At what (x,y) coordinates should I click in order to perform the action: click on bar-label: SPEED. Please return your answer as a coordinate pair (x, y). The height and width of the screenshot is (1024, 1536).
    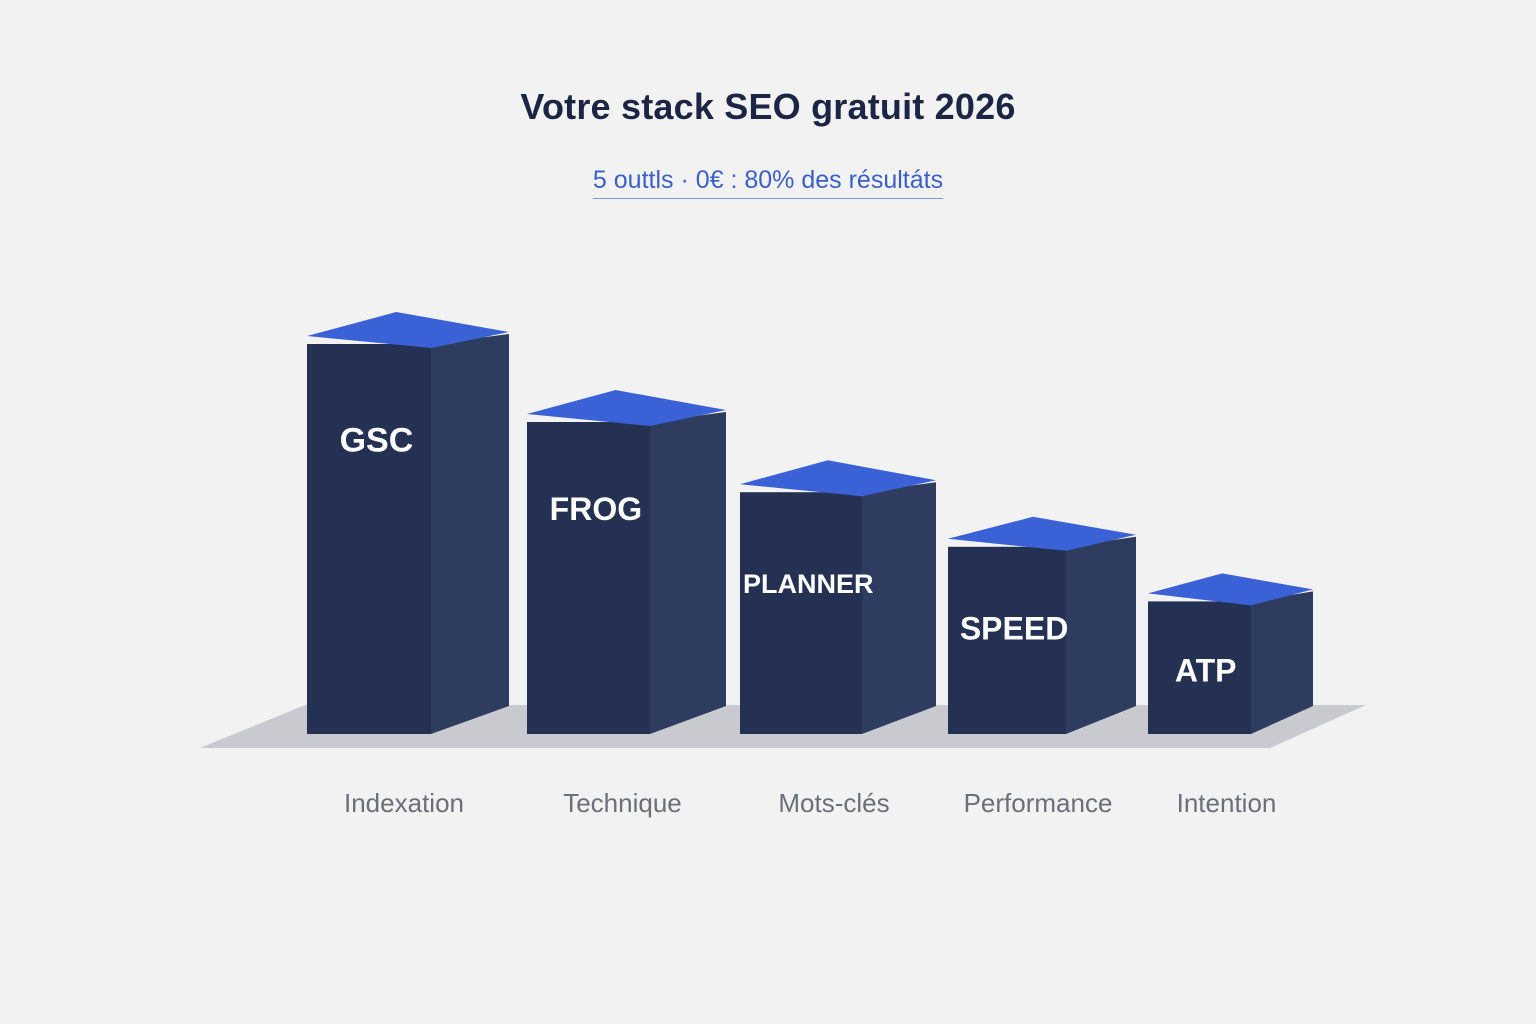
    Looking at the image, I should click on (1014, 628).